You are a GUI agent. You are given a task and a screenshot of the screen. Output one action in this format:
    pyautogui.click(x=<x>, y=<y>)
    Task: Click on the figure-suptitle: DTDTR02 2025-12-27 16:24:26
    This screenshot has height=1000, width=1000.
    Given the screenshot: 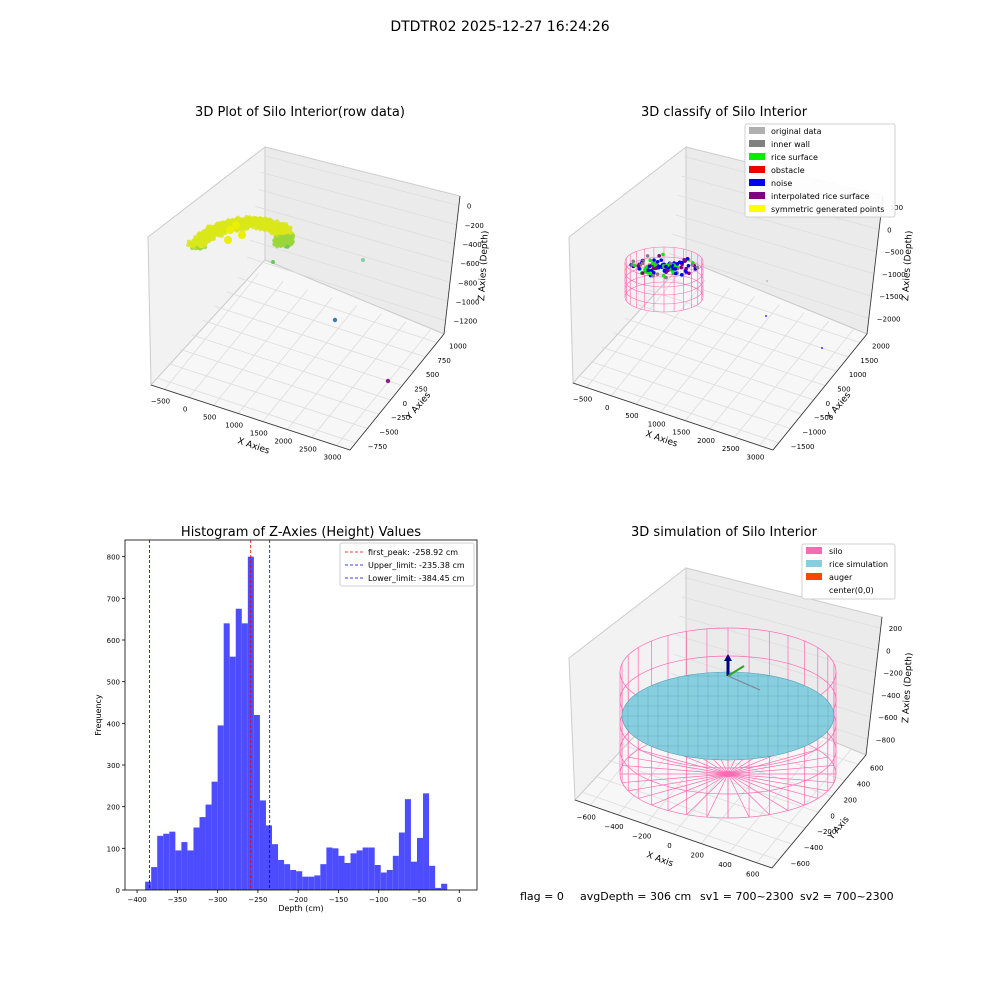 What is the action you would take?
    pyautogui.click(x=499, y=27)
    